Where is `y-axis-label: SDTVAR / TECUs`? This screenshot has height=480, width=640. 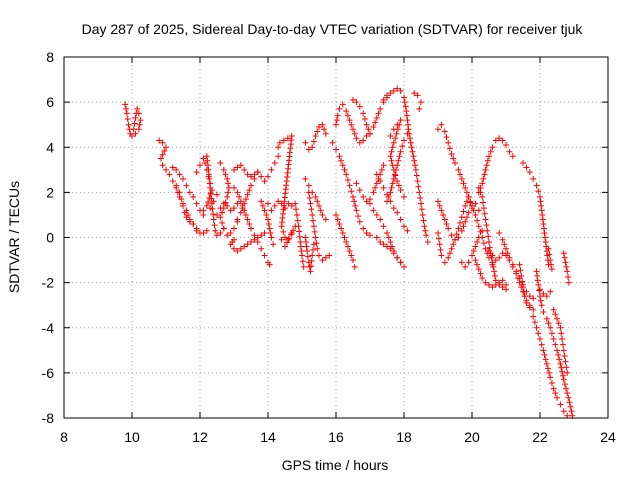 y-axis-label: SDTVAR / TECUs is located at coordinates (14, 237).